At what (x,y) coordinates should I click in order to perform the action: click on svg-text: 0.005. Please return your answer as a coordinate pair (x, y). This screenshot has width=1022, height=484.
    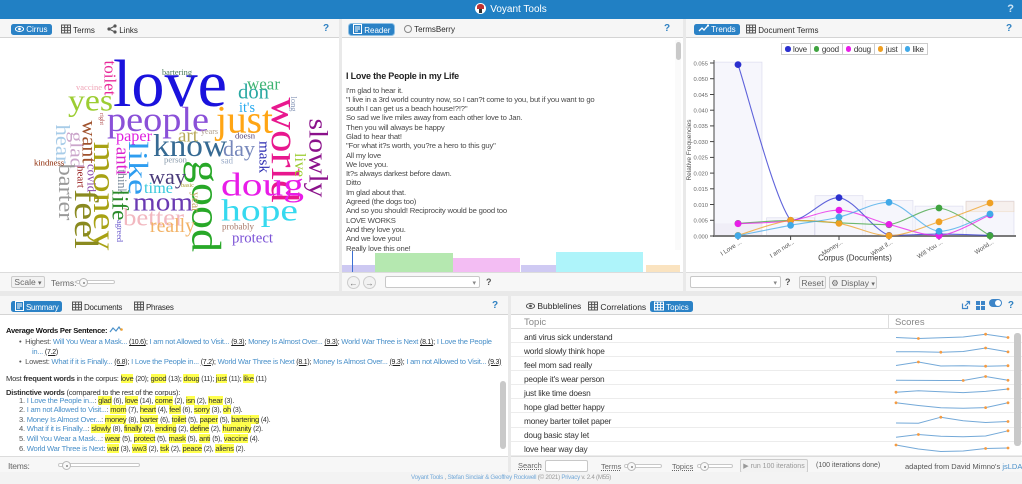
    Looking at the image, I should click on (700, 222).